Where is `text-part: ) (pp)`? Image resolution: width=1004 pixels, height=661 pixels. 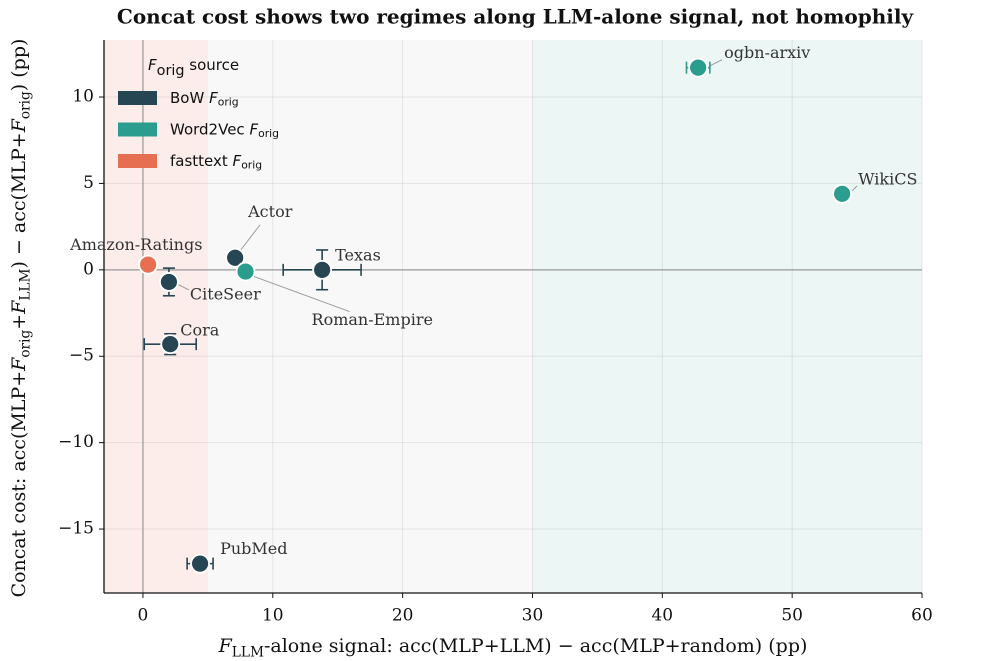
text-part: ) (pp) is located at coordinates (19, 65).